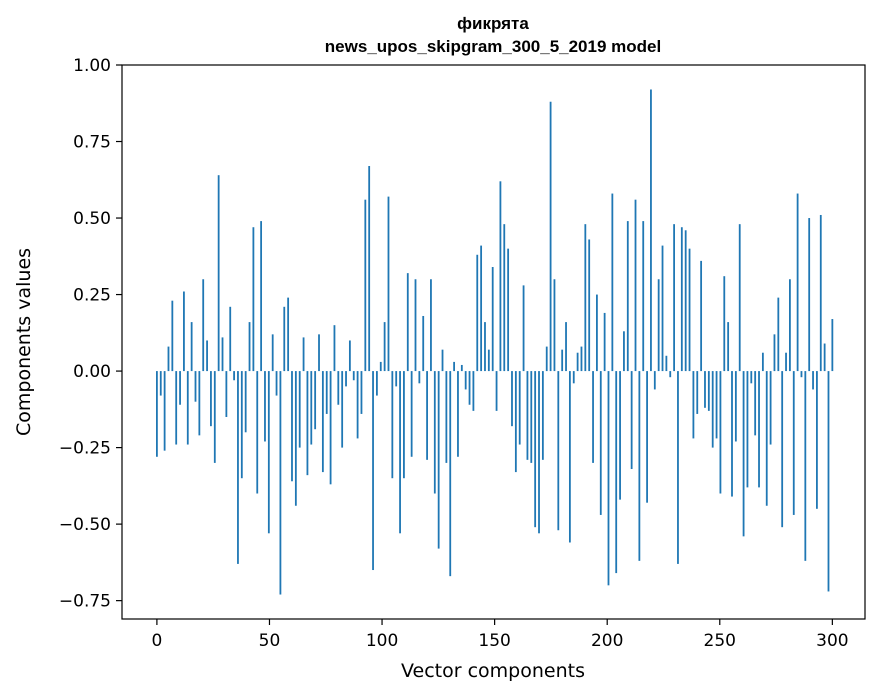  What do you see at coordinates (92, 66) in the screenshot?
I see `y-tick-label: 1.00` at bounding box center [92, 66].